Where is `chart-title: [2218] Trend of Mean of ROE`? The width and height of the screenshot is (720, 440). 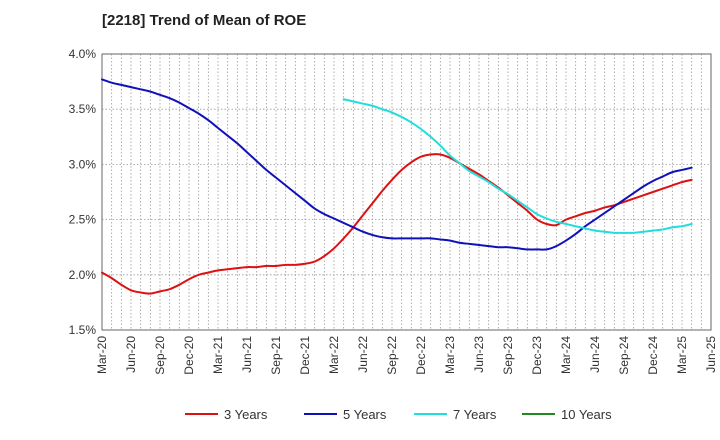 chart-title: [2218] Trend of Mean of ROE is located at coordinates (204, 20).